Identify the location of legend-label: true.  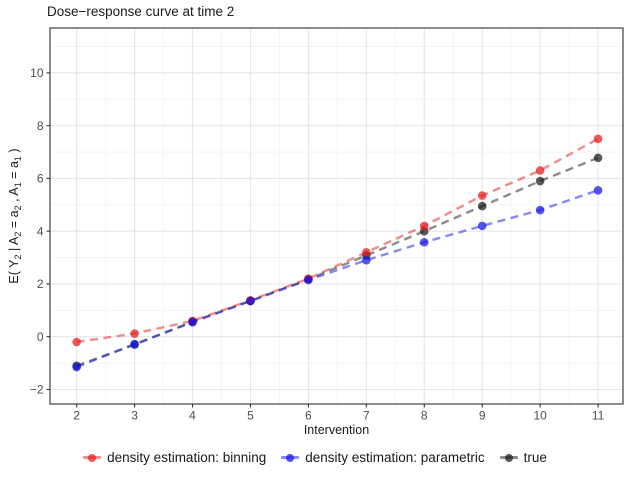
(535, 457).